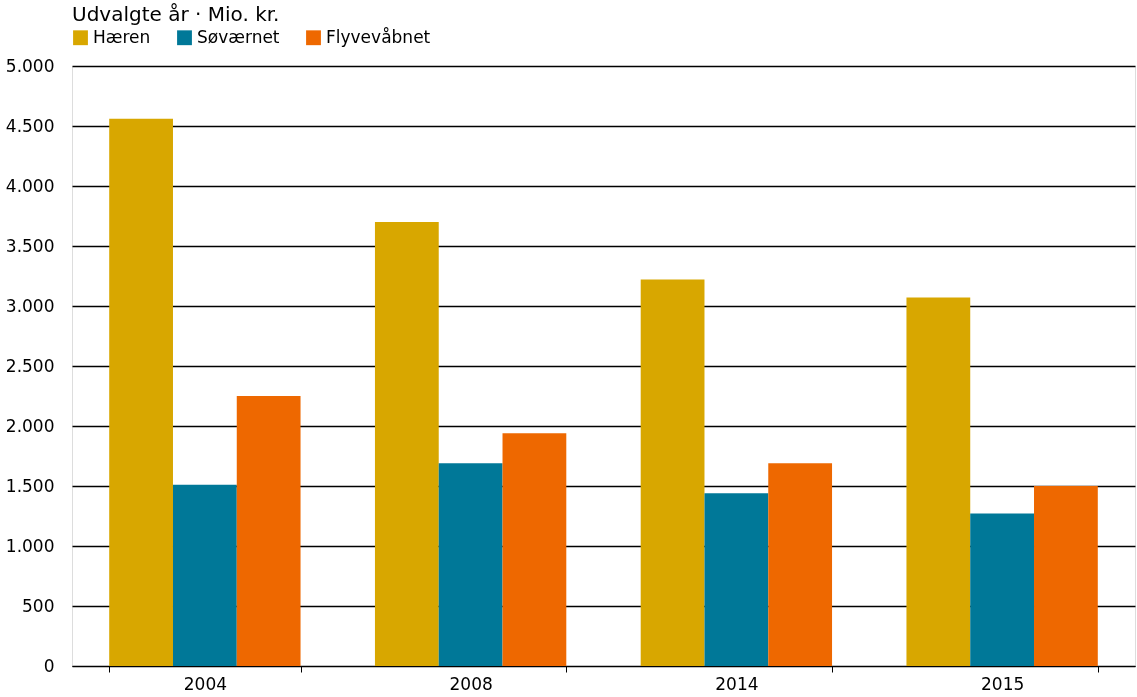  Describe the element at coordinates (30, 425) in the screenshot. I see `y-tick-label: 2.000` at that location.